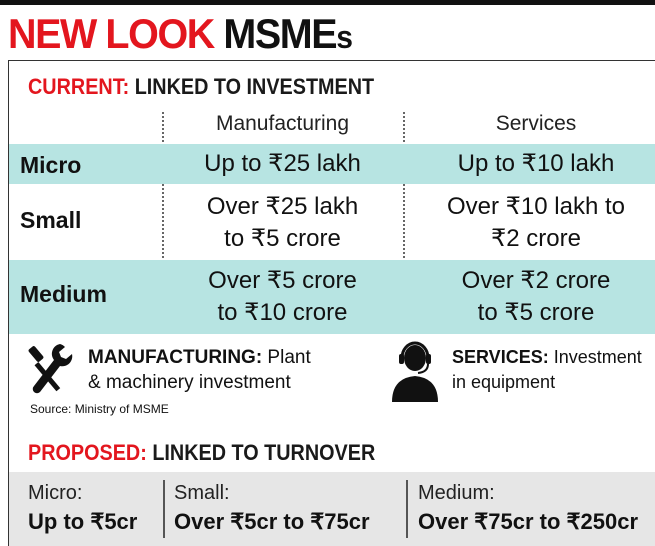 Image resolution: width=655 pixels, height=546 pixels. What do you see at coordinates (286, 357) in the screenshot?
I see `legend-text: Plant` at bounding box center [286, 357].